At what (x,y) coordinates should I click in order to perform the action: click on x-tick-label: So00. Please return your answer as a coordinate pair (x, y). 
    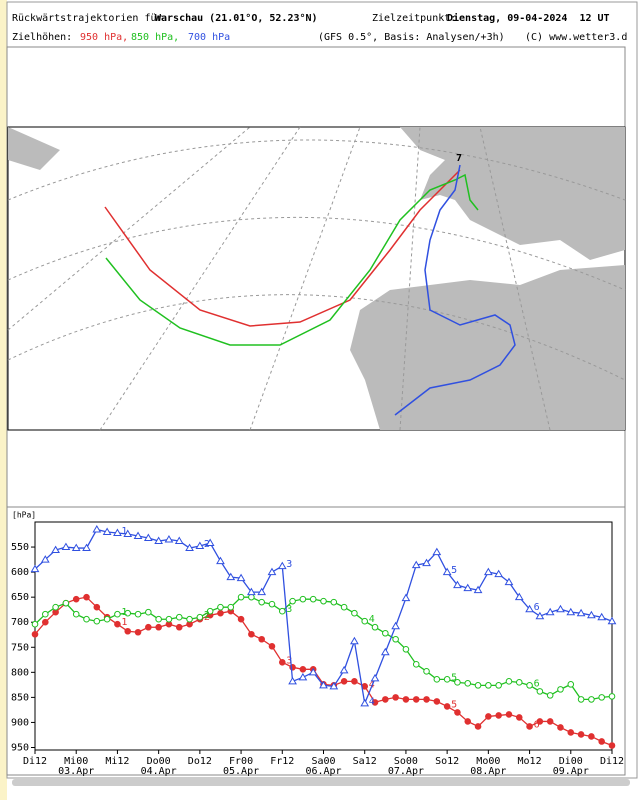
    Looking at the image, I should click on (406, 761).